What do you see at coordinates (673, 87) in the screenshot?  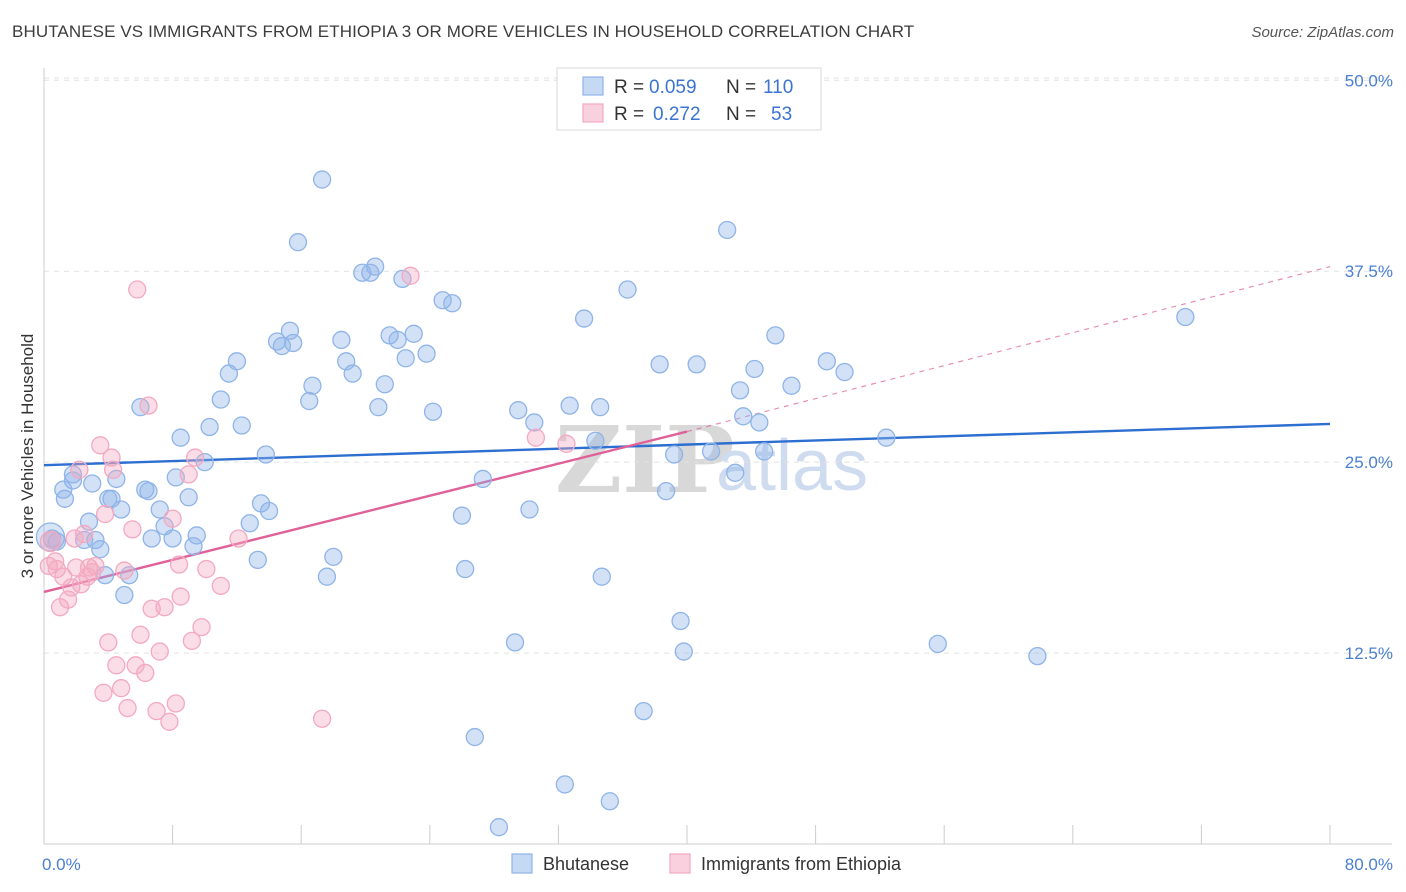 I see `stats-r-value-1: 0.059` at bounding box center [673, 87].